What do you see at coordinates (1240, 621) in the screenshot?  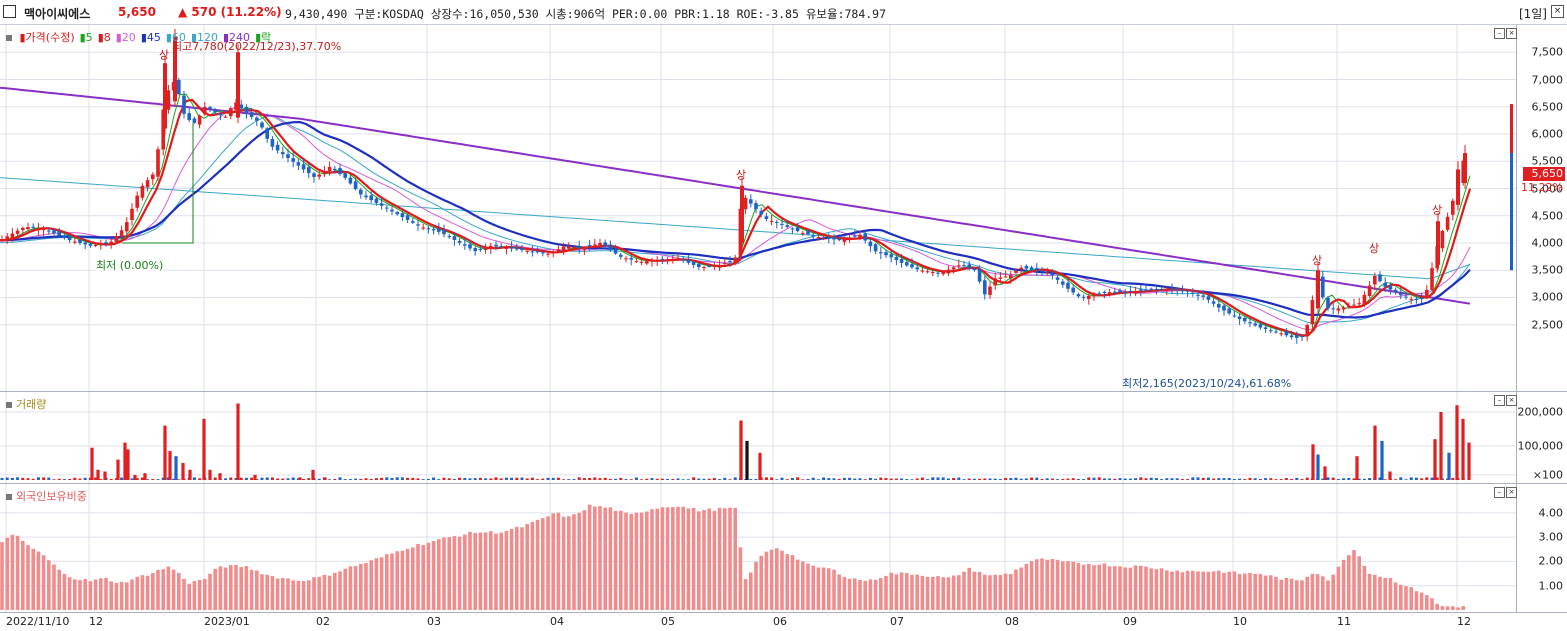 I see `x-tick: 10` at bounding box center [1240, 621].